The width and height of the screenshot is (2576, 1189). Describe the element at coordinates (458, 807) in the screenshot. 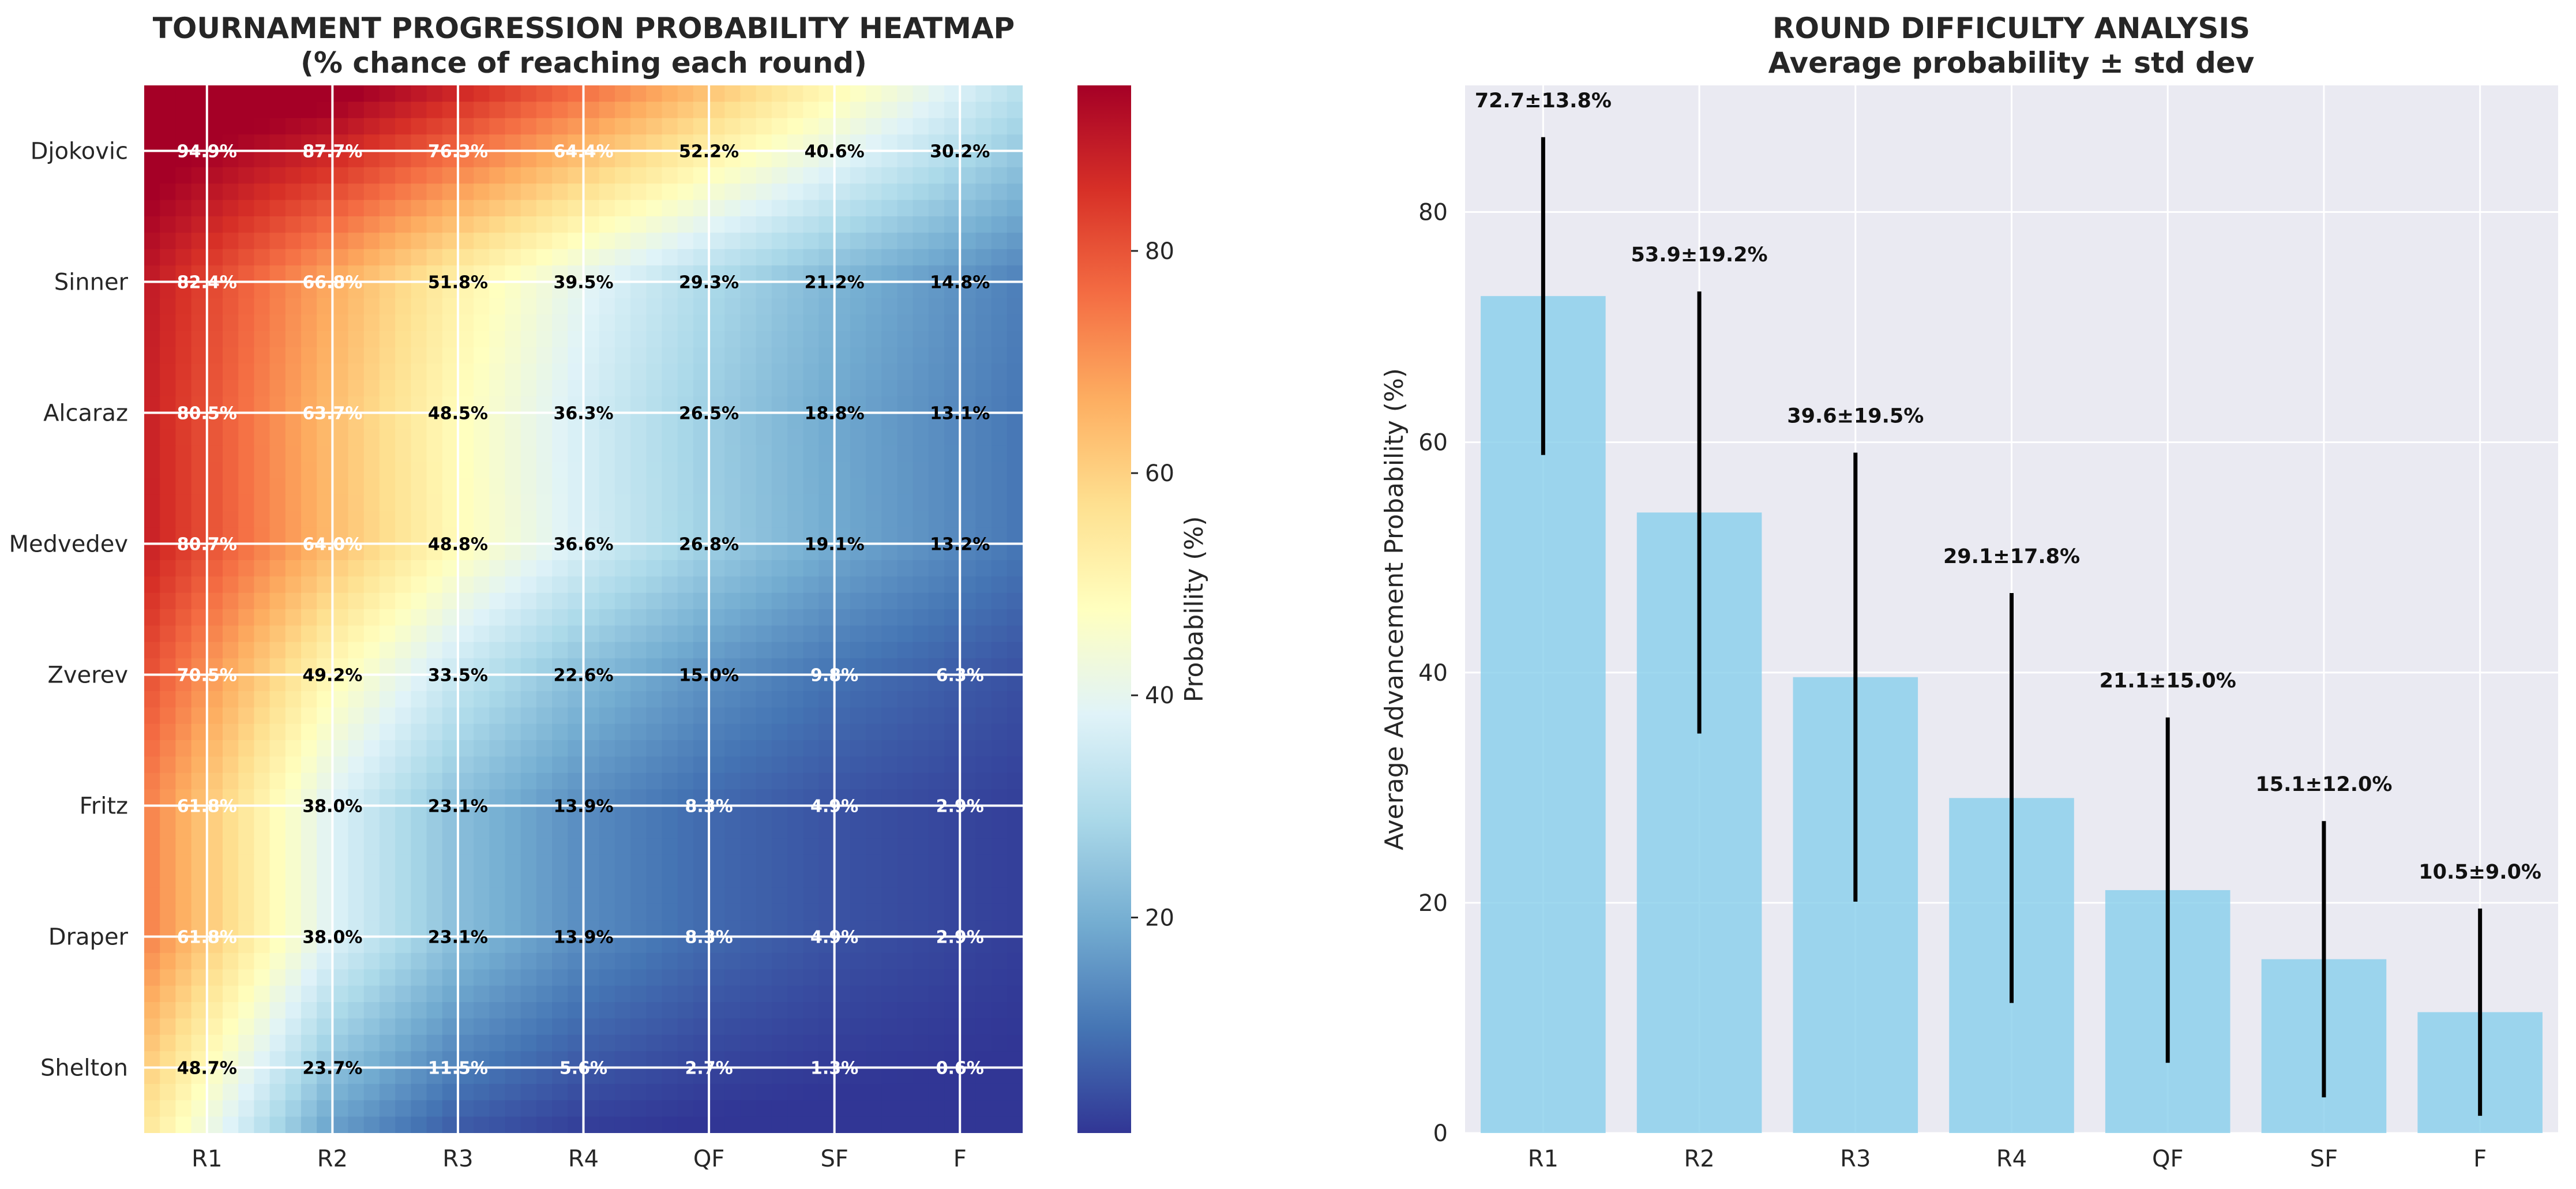

I see `heatmap-cell-label: 23.1%` at that location.